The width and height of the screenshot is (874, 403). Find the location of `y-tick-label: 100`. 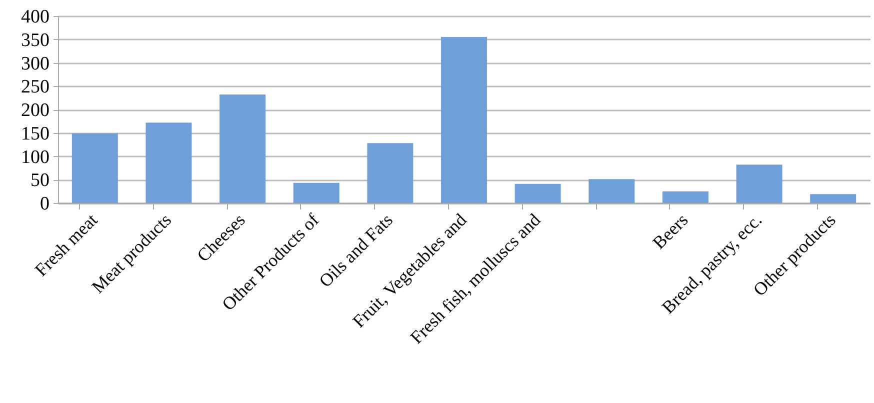

y-tick-label: 100 is located at coordinates (35, 157).